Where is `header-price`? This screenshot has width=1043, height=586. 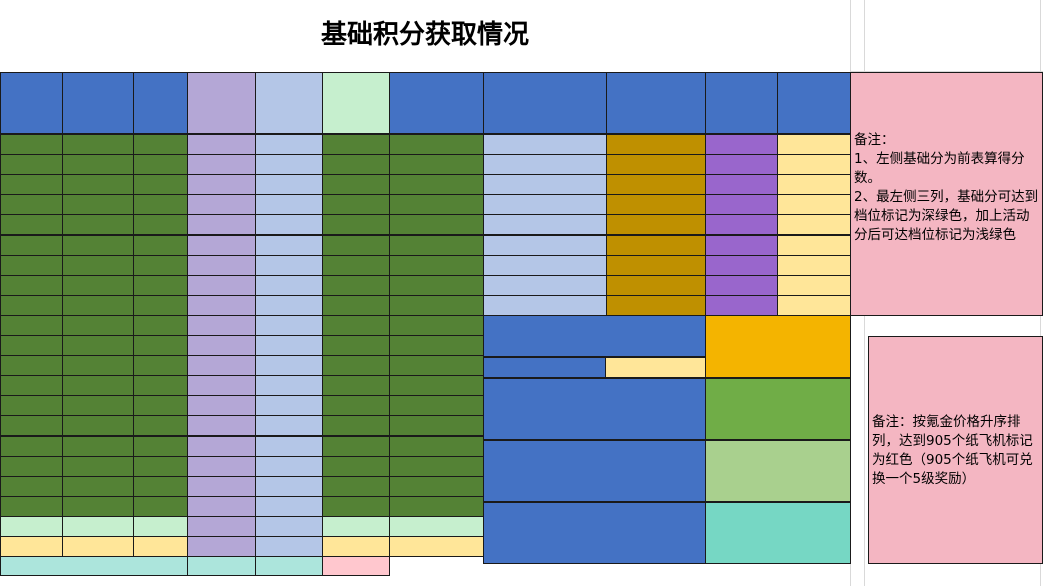 header-price is located at coordinates (656, 103).